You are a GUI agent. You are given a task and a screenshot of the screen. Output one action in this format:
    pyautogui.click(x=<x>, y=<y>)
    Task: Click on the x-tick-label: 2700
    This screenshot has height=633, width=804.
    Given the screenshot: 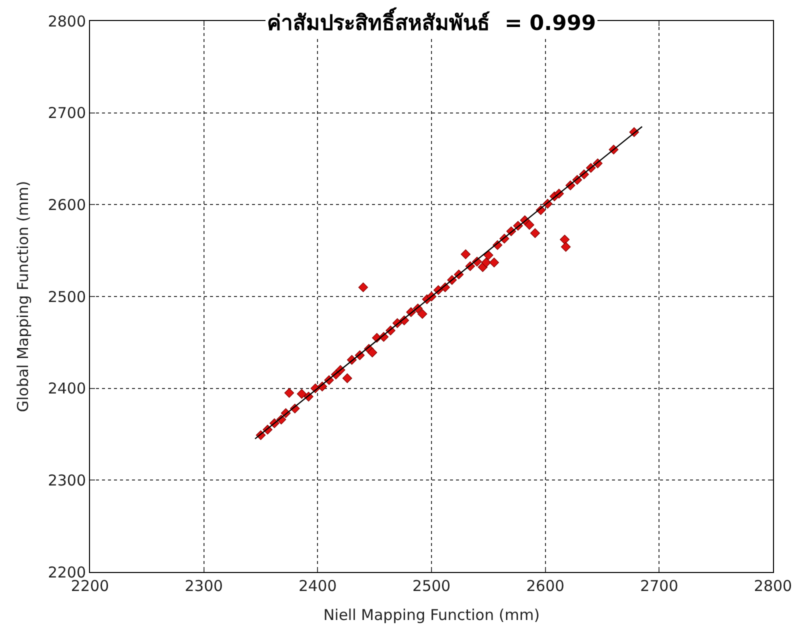 What is the action you would take?
    pyautogui.click(x=659, y=586)
    